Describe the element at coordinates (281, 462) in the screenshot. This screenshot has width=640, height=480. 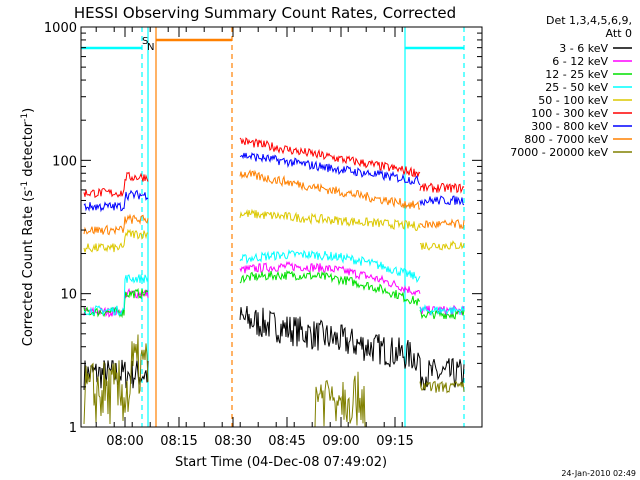
I see `x-axis-label: Start Time (04-Dec-08 07:49:02)` at that location.